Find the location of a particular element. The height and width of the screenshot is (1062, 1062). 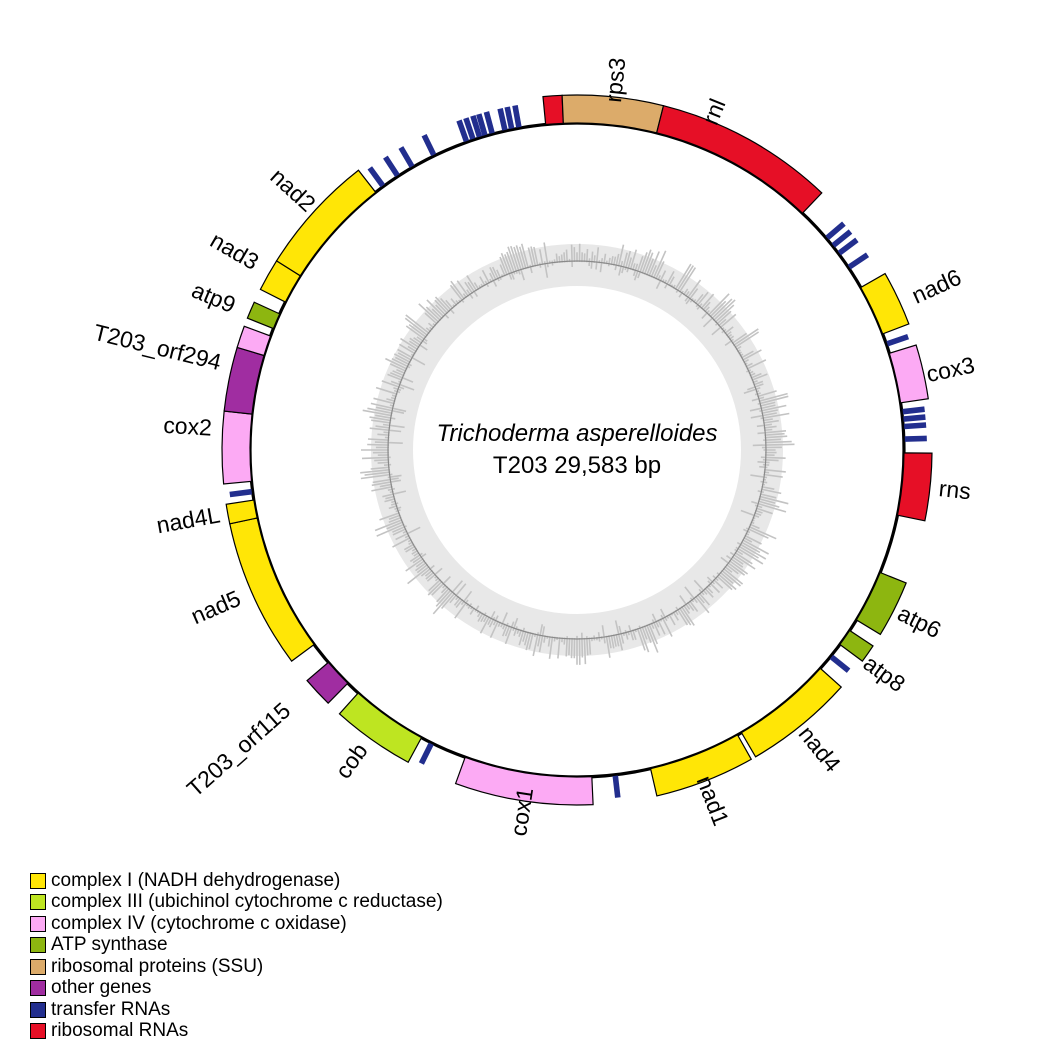

gene-label-nad4L: nad4L is located at coordinates (188, 519).